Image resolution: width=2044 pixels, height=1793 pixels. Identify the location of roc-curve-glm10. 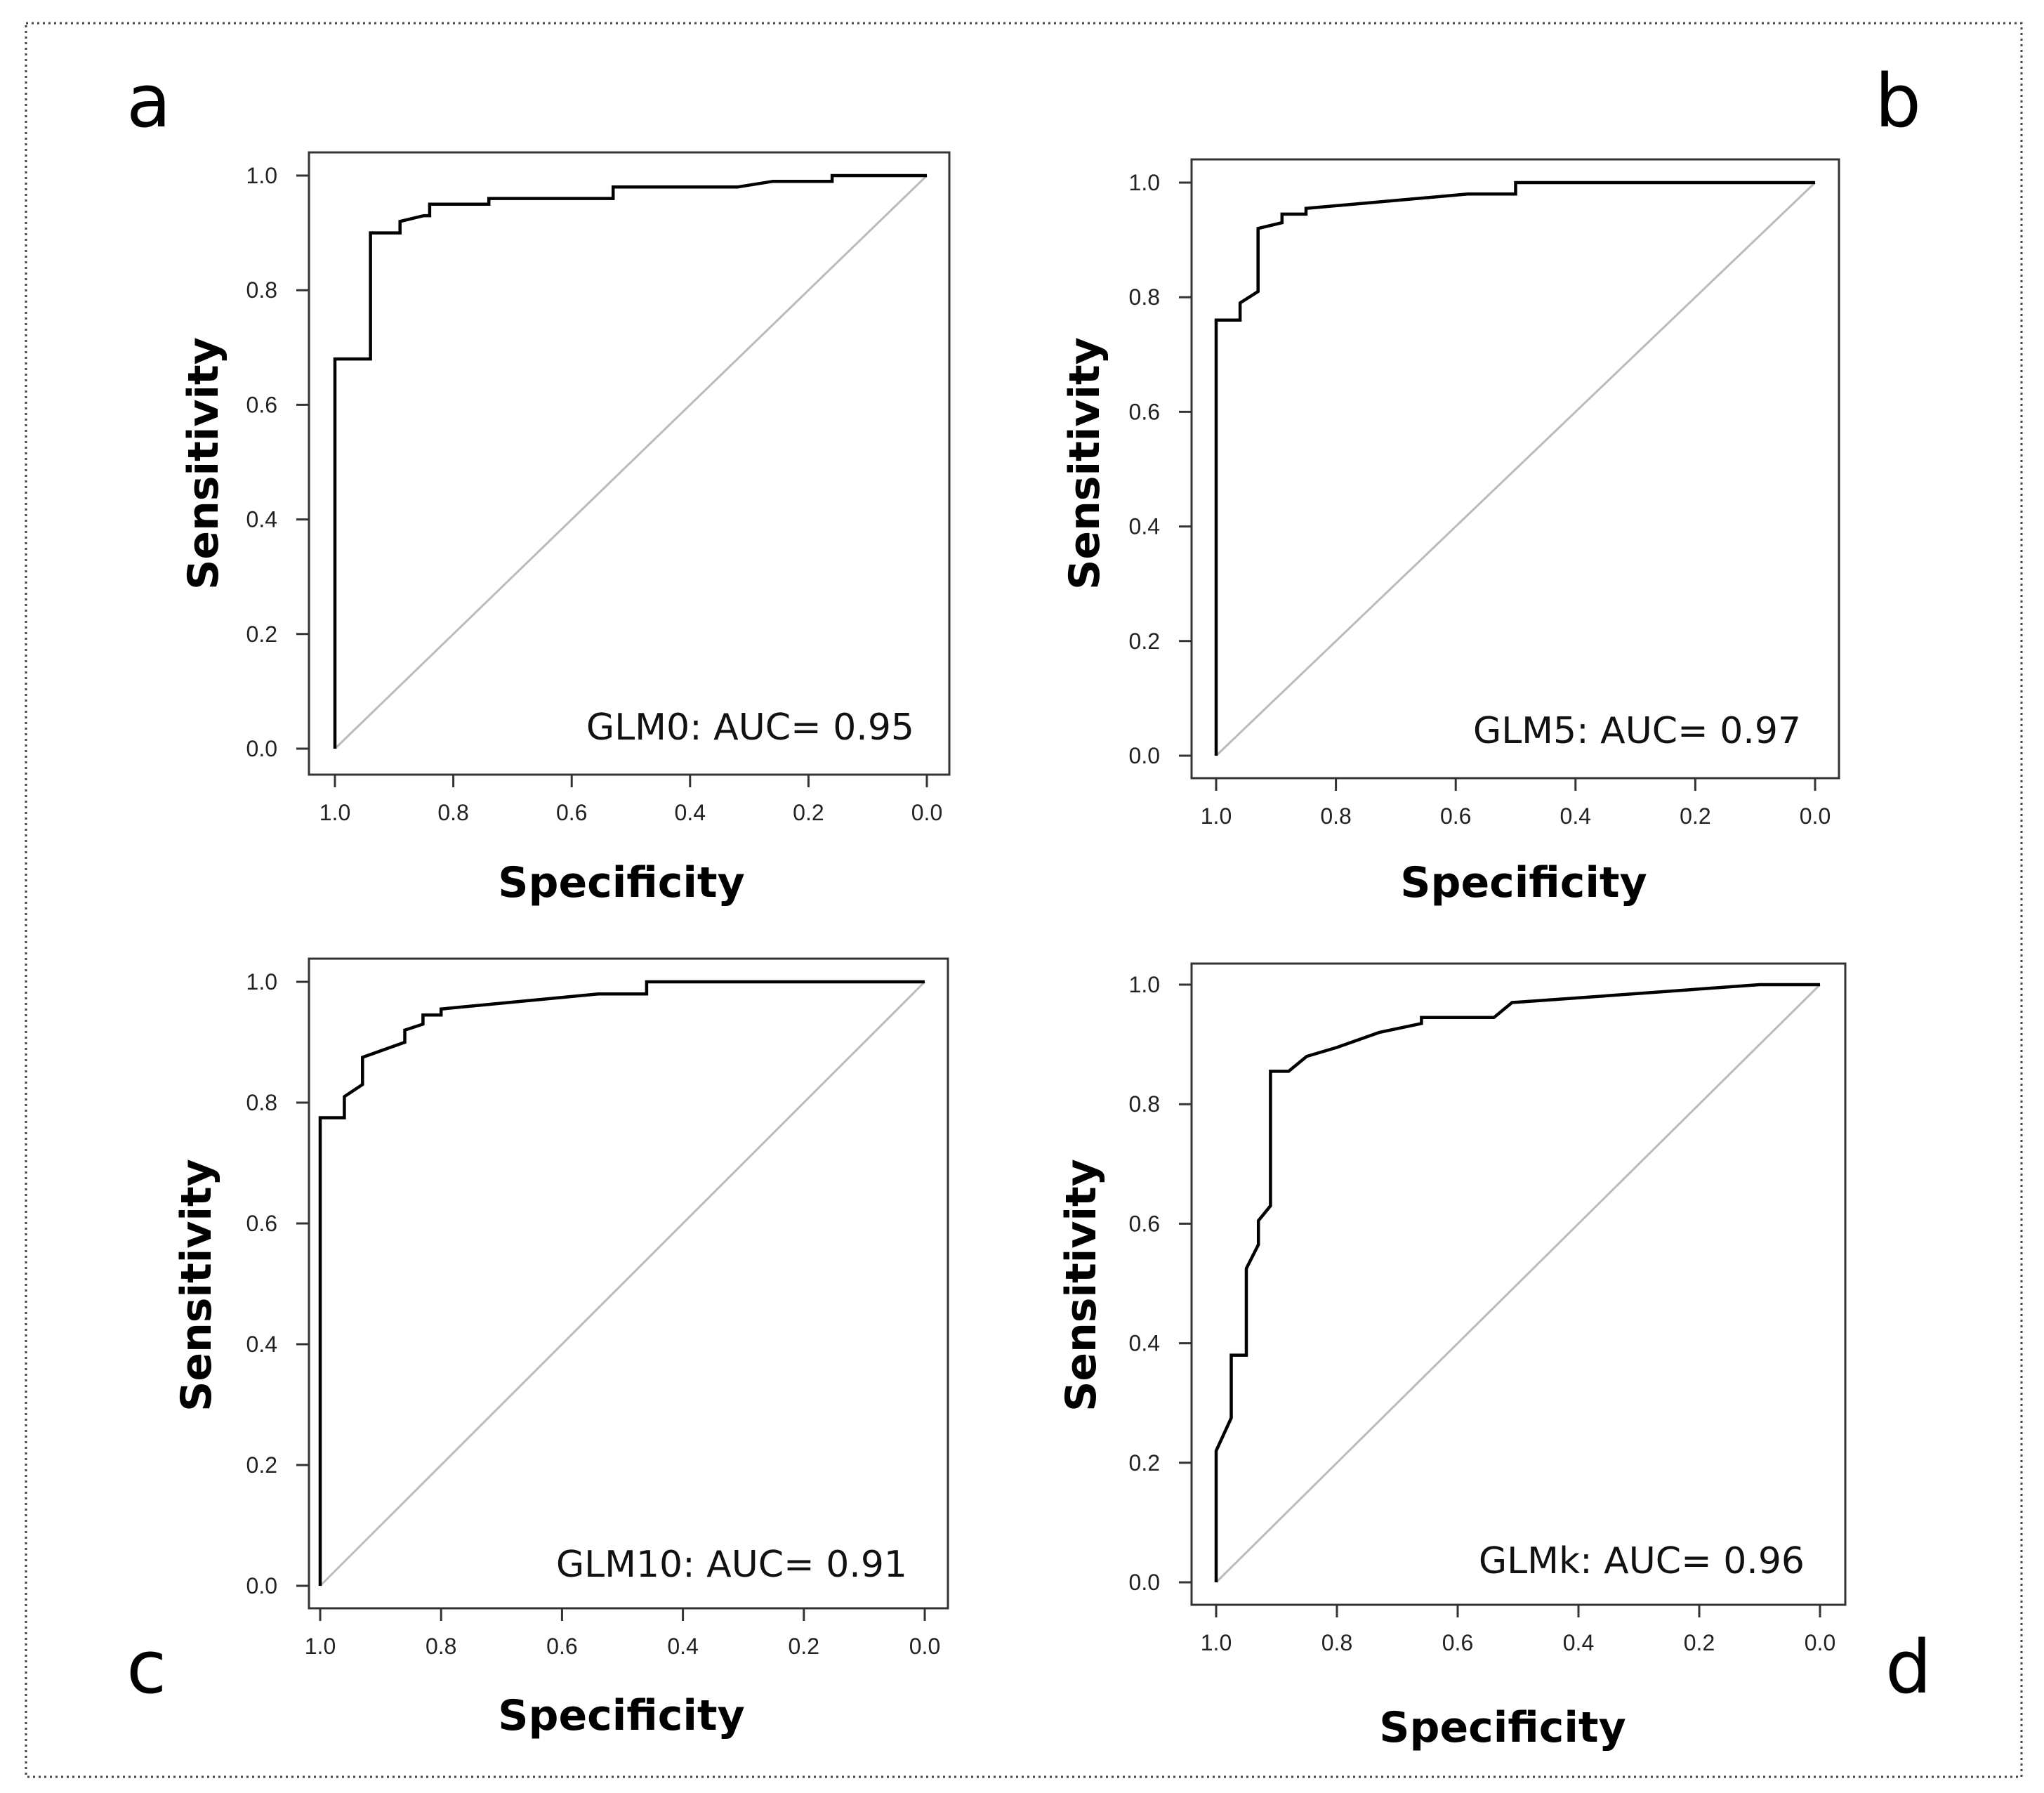
(621, 1283).